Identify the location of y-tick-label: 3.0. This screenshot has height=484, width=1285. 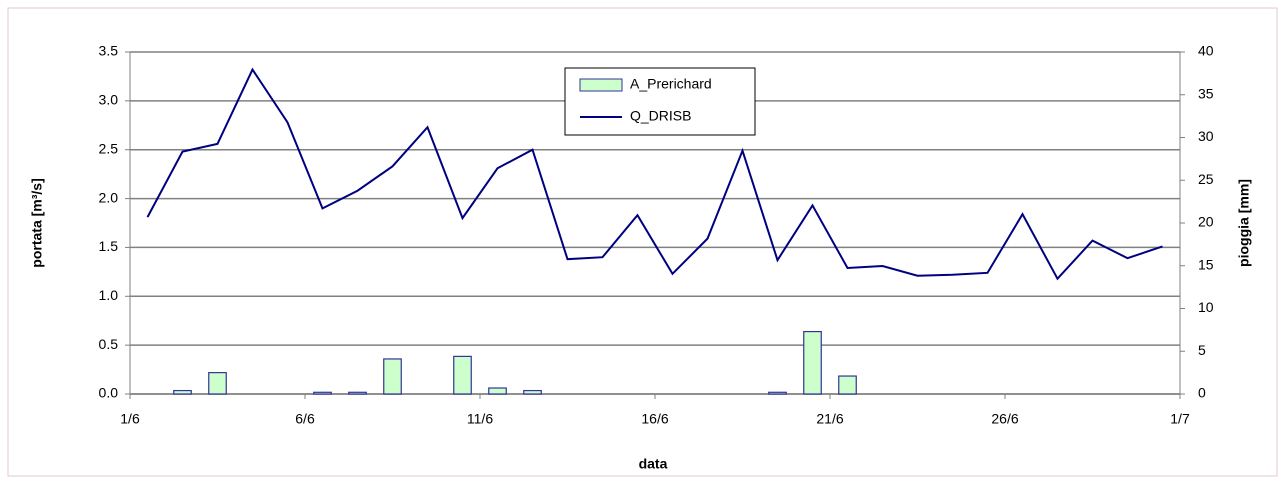
(109, 100).